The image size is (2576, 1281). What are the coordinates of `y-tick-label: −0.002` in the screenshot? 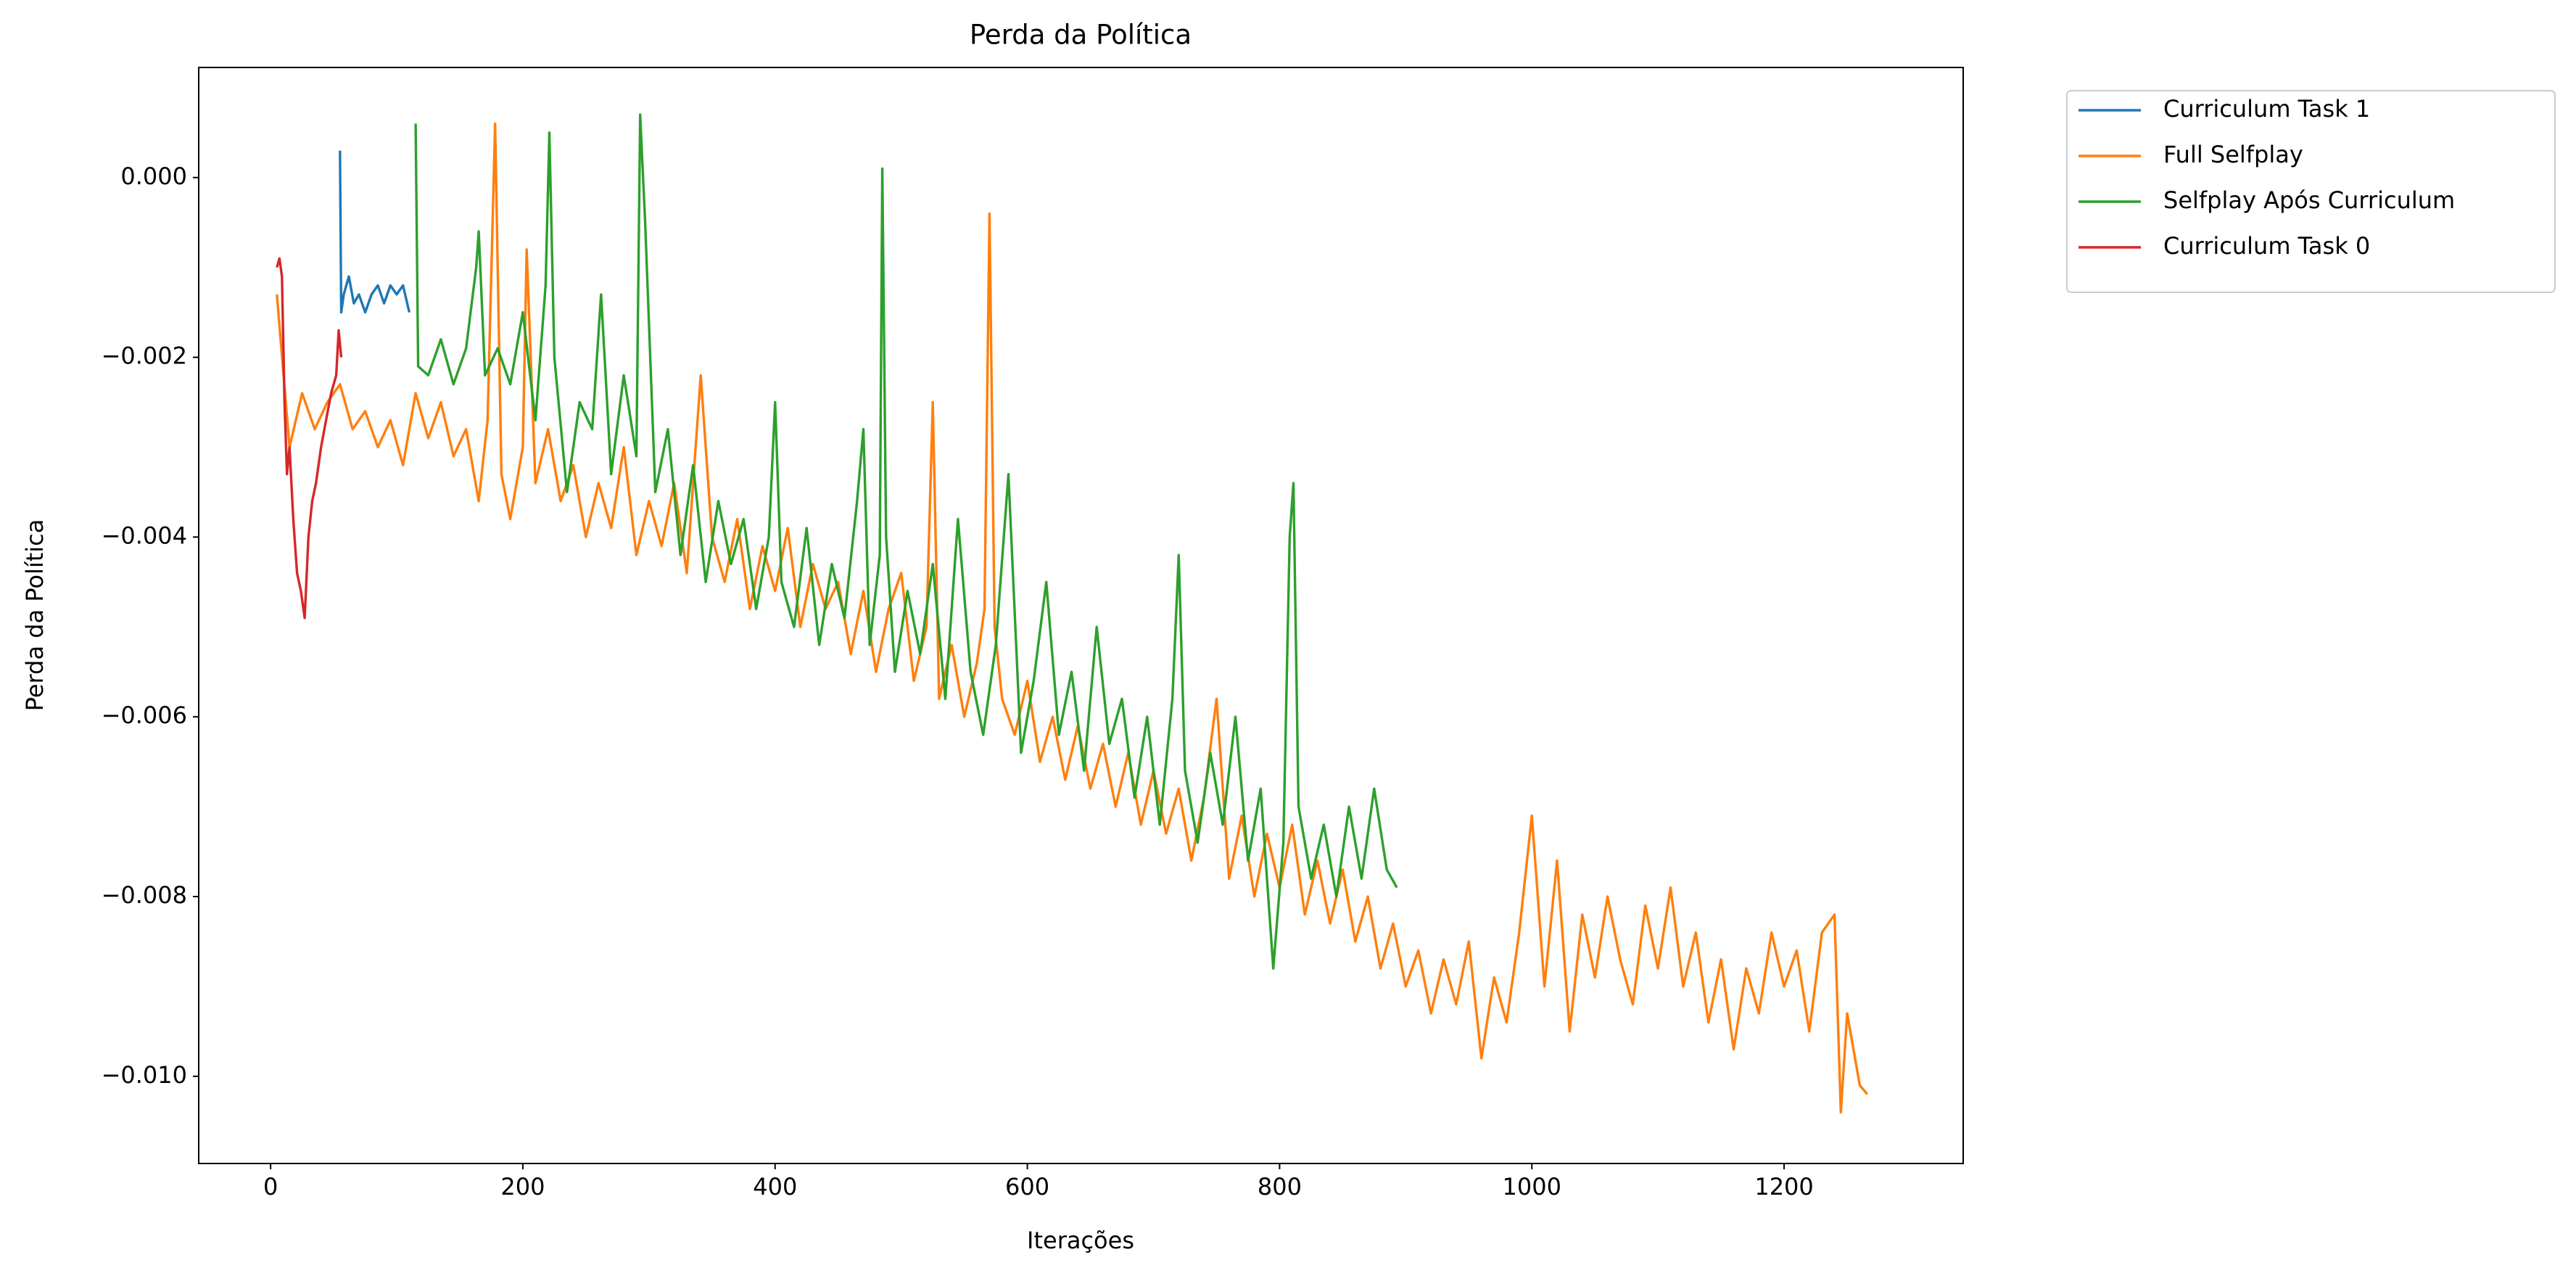 It's located at (144, 356).